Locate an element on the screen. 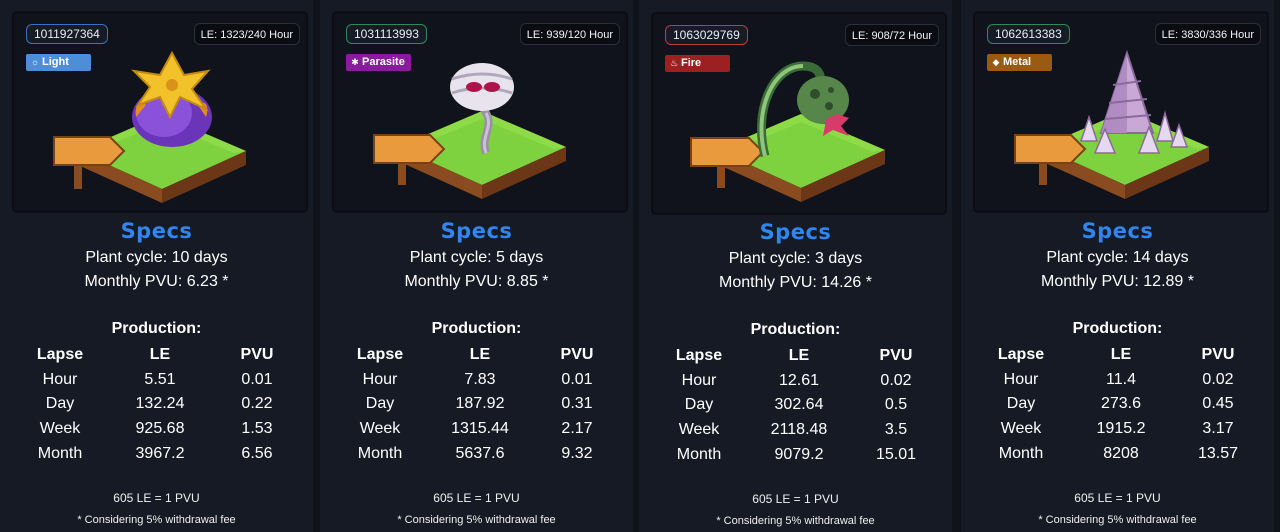  pvu-cell: 0.02 is located at coordinates (1218, 379).